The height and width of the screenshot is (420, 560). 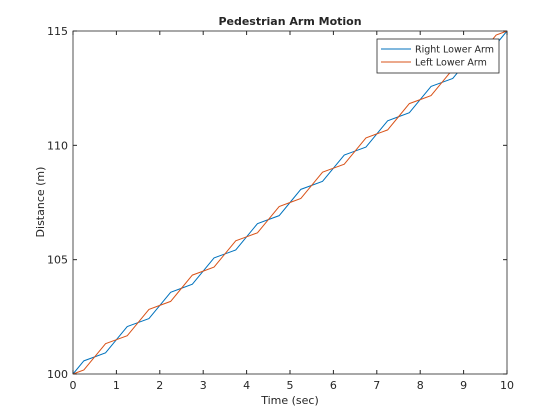 I want to click on x-tick-label: 0, so click(x=73, y=385).